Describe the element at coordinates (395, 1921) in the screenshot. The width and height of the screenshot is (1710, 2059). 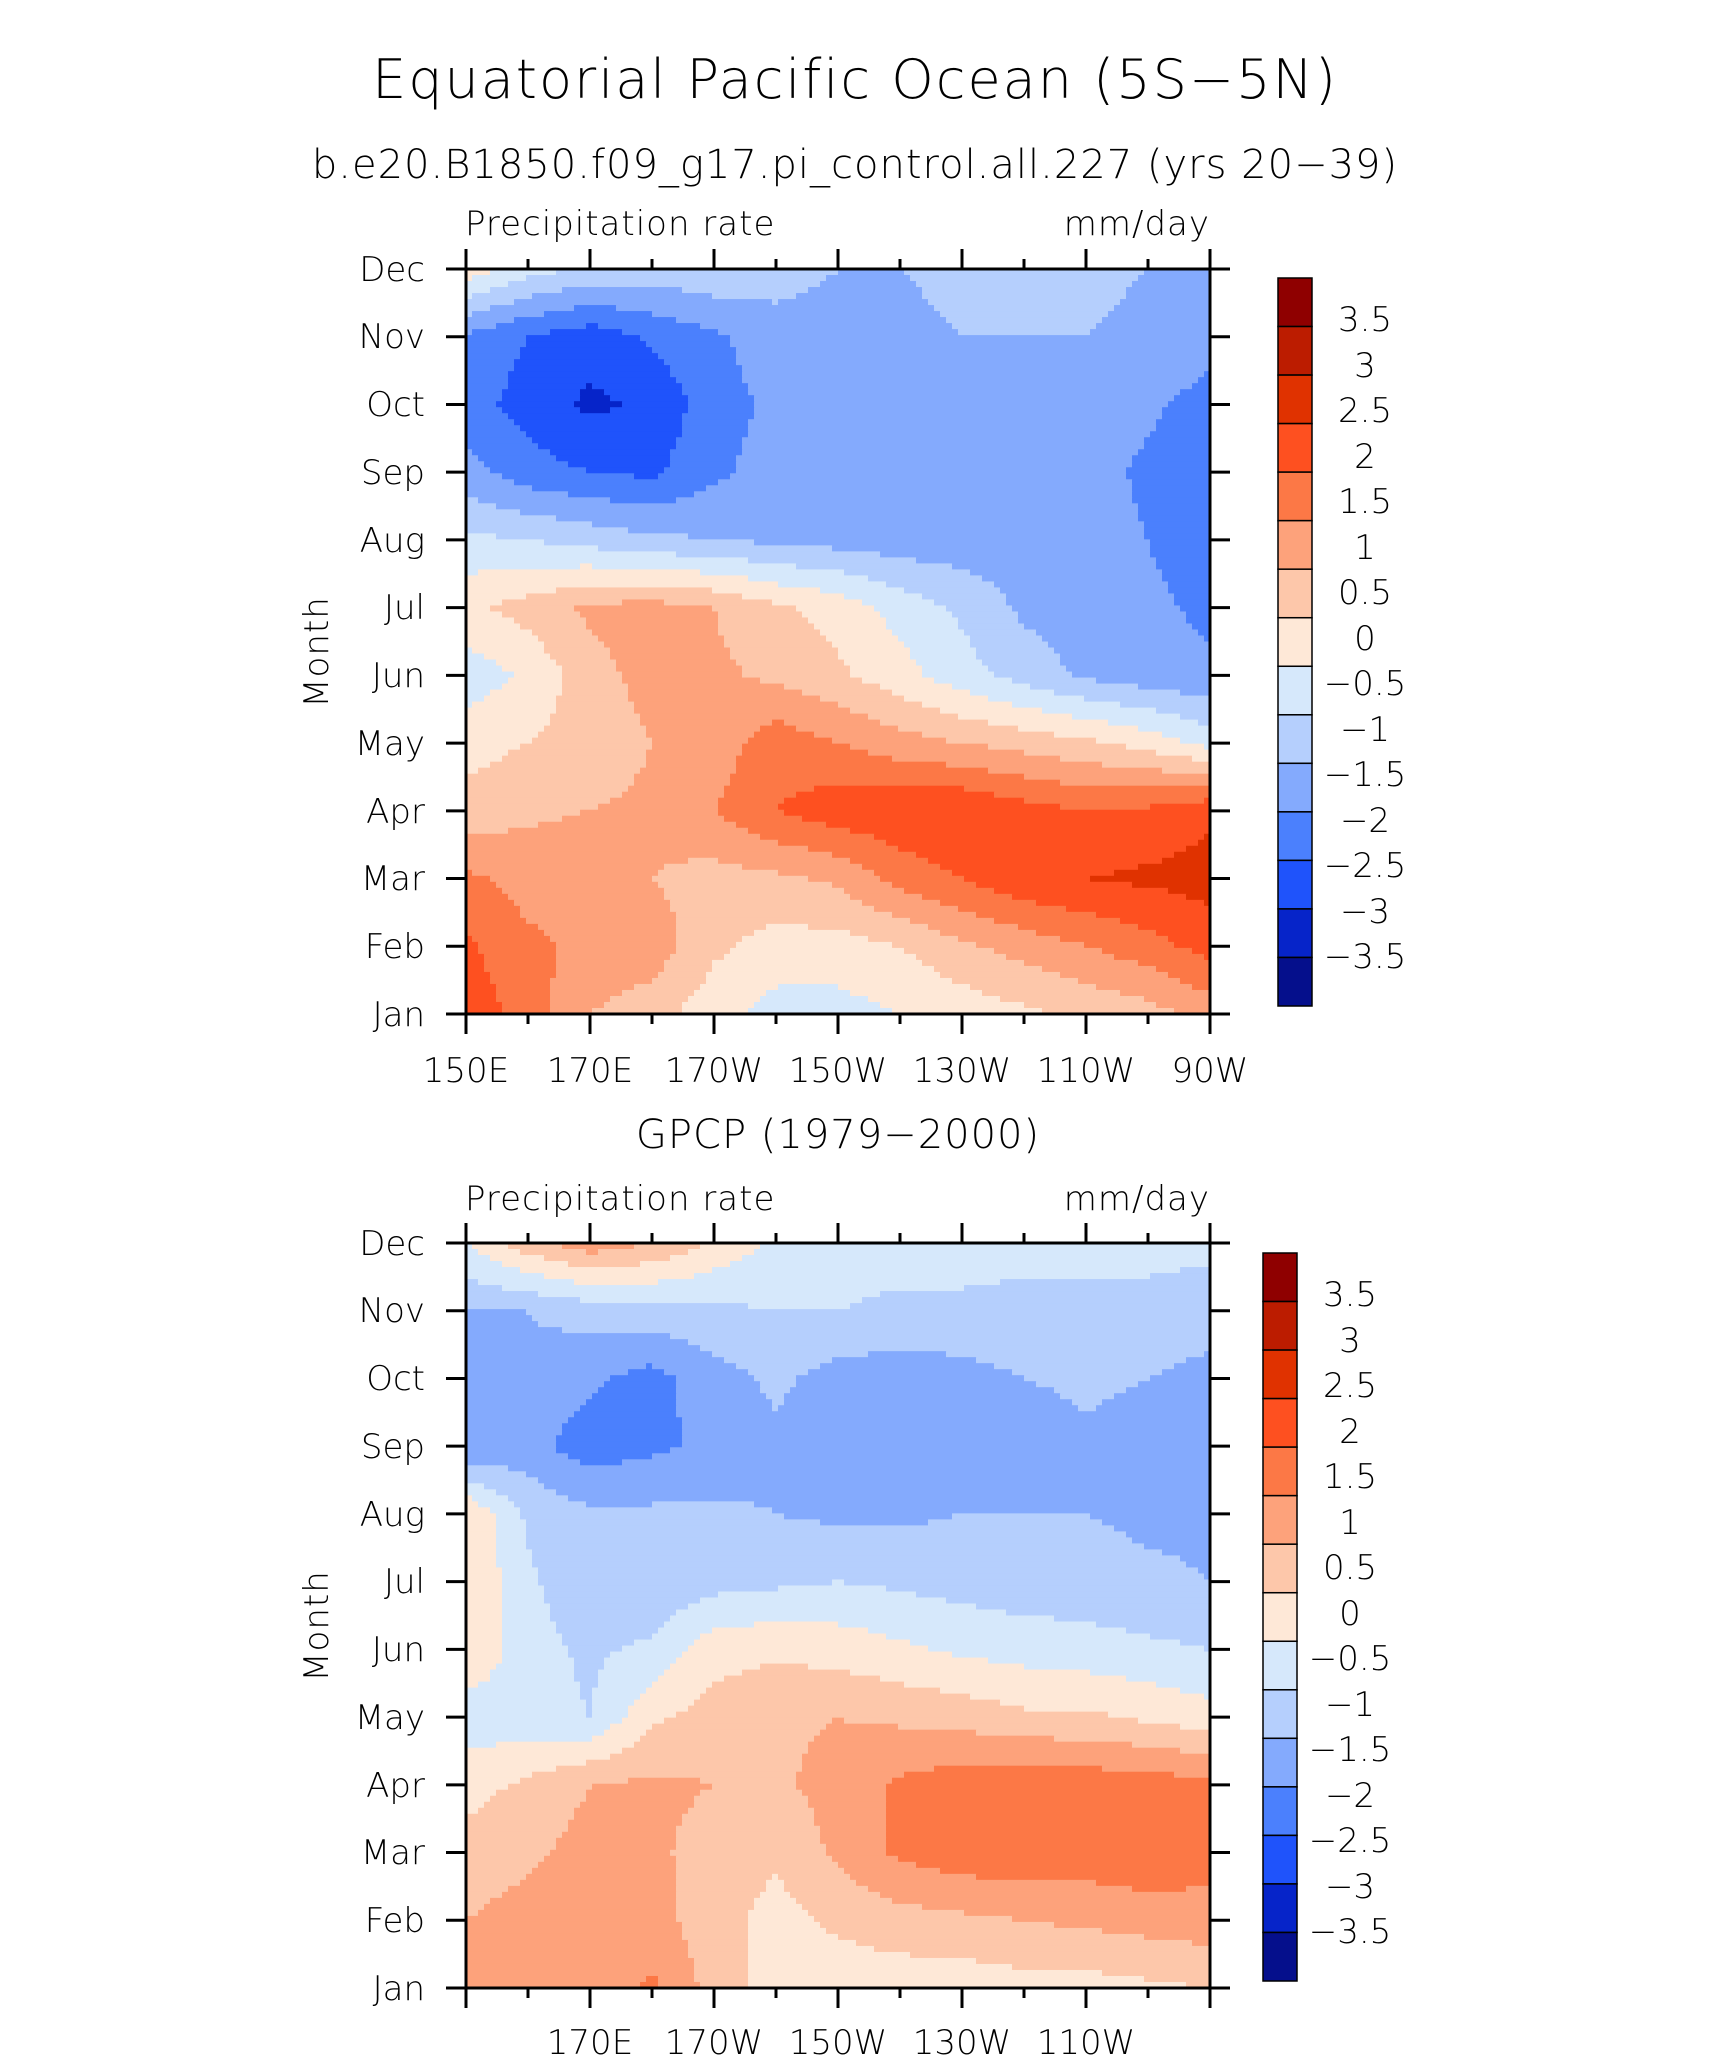
I see `y-tick-label: Feb` at that location.